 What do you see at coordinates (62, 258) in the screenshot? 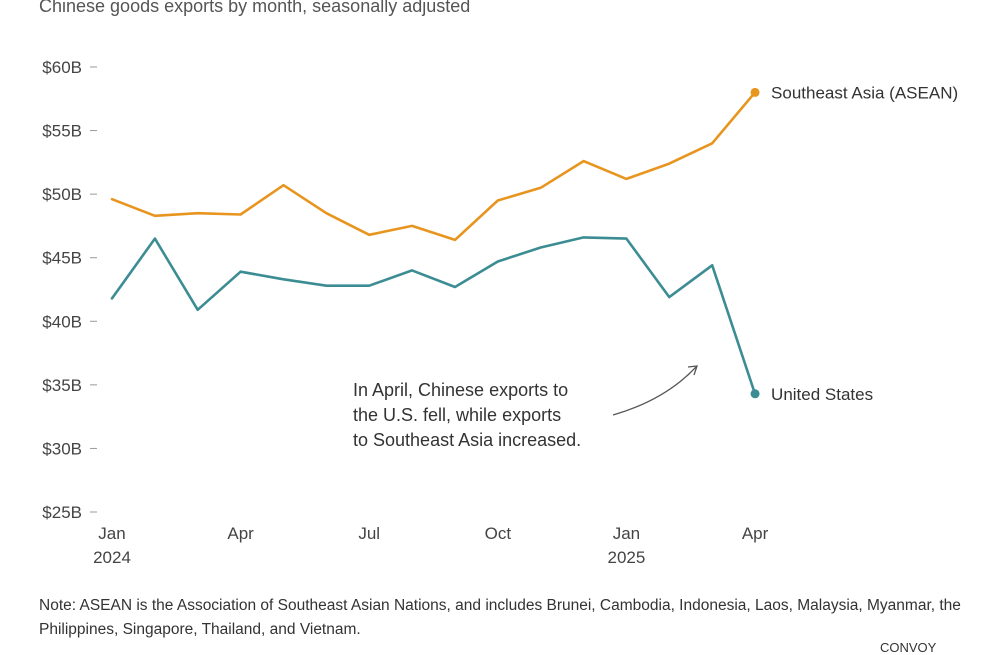
I see `y-tick-label: $45B` at bounding box center [62, 258].